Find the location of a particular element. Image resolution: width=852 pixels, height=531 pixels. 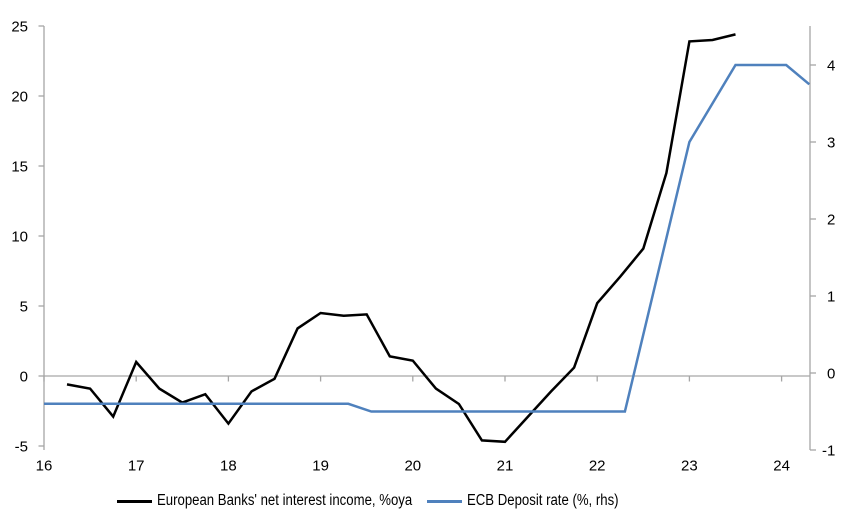

x-axis-label: 24 is located at coordinates (781, 466).